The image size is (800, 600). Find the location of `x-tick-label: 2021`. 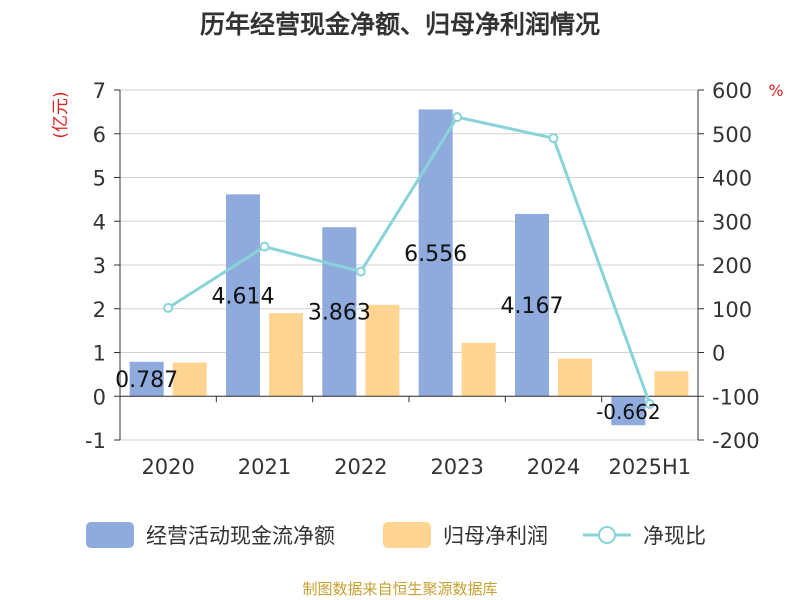

x-tick-label: 2021 is located at coordinates (264, 467).